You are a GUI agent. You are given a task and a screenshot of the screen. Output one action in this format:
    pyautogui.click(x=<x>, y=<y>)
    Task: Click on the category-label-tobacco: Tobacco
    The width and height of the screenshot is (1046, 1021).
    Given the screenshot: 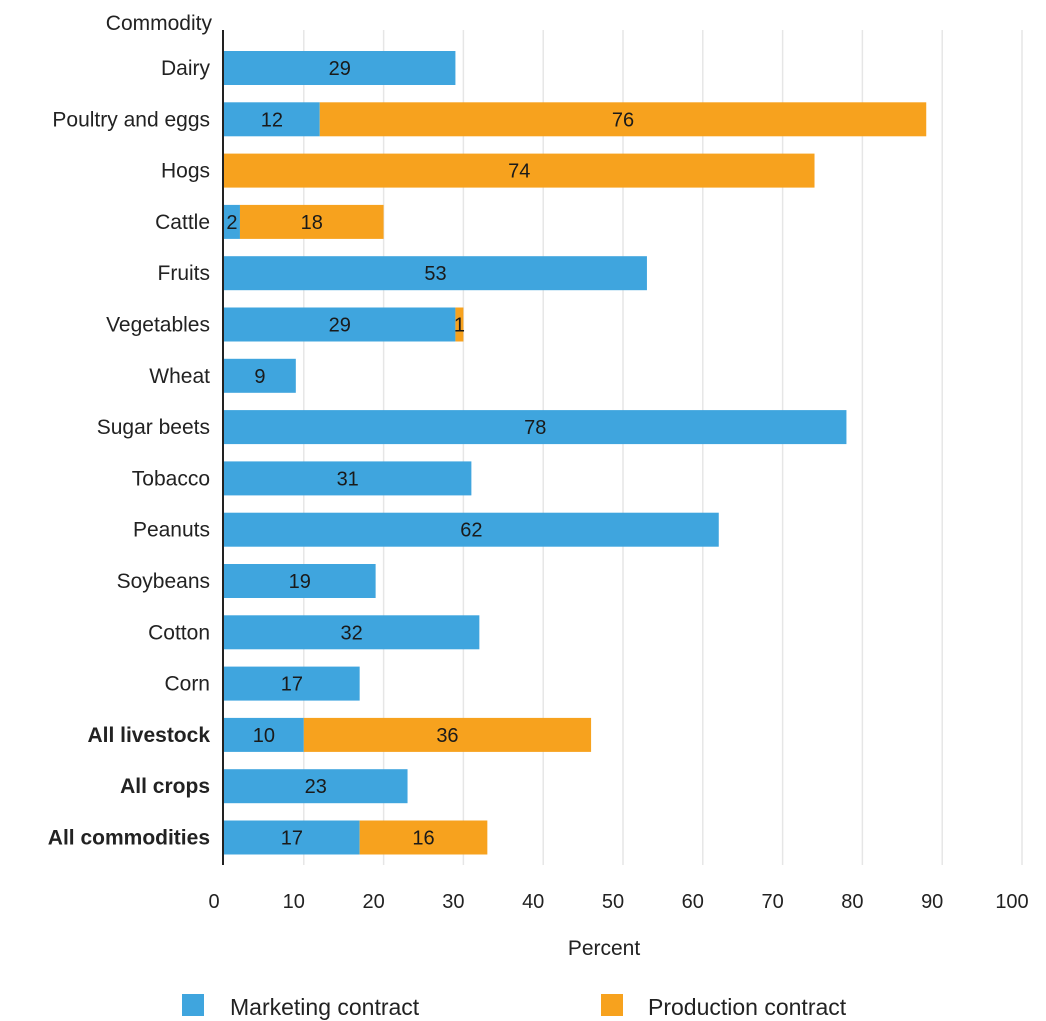 What is the action you would take?
    pyautogui.click(x=171, y=478)
    